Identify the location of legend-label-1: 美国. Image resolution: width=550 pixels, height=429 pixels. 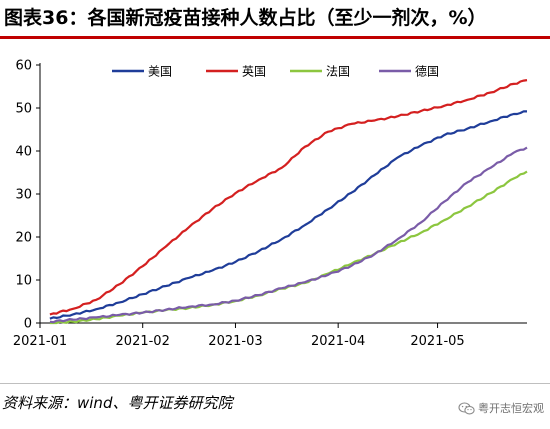
(160, 72).